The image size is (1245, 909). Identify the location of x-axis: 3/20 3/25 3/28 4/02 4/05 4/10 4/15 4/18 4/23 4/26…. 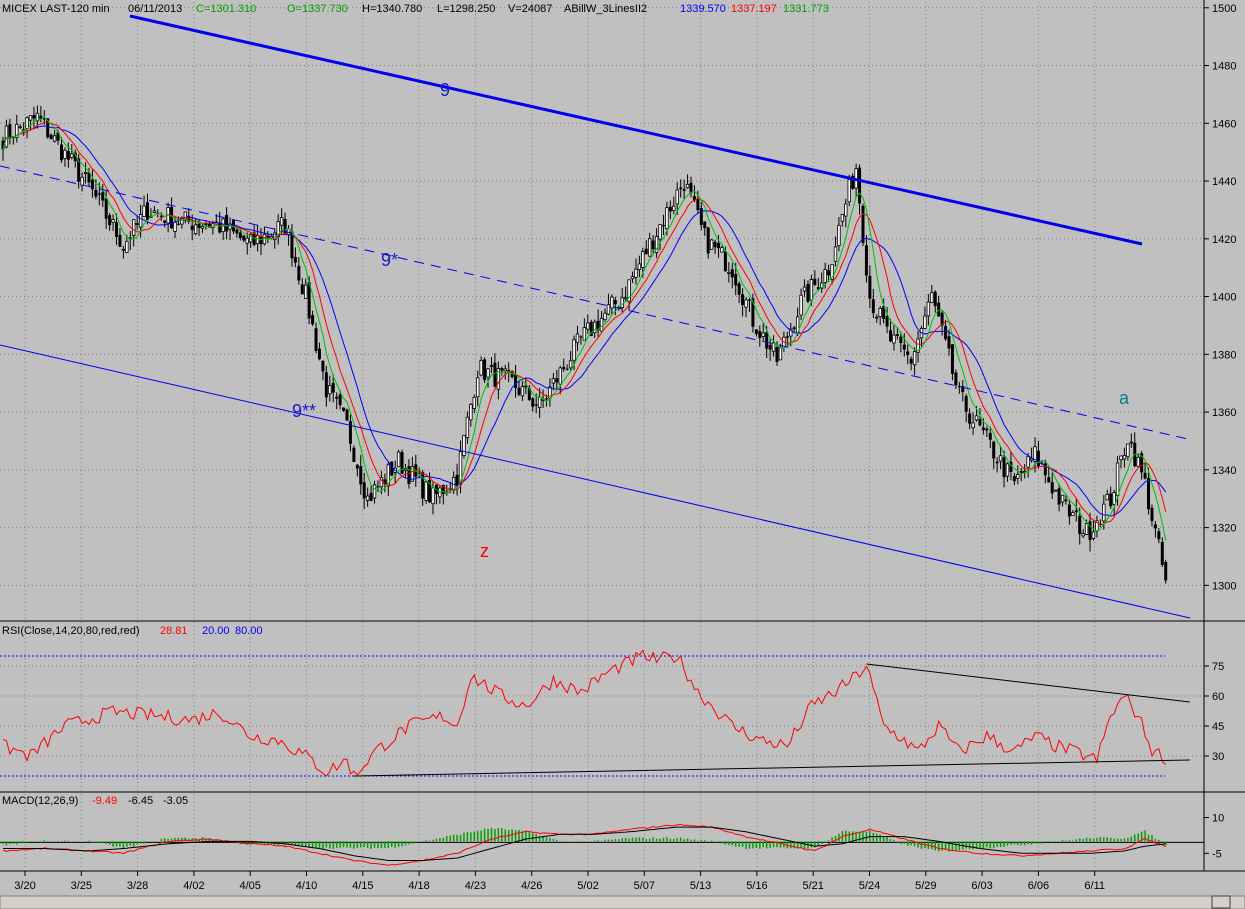
(622, 890).